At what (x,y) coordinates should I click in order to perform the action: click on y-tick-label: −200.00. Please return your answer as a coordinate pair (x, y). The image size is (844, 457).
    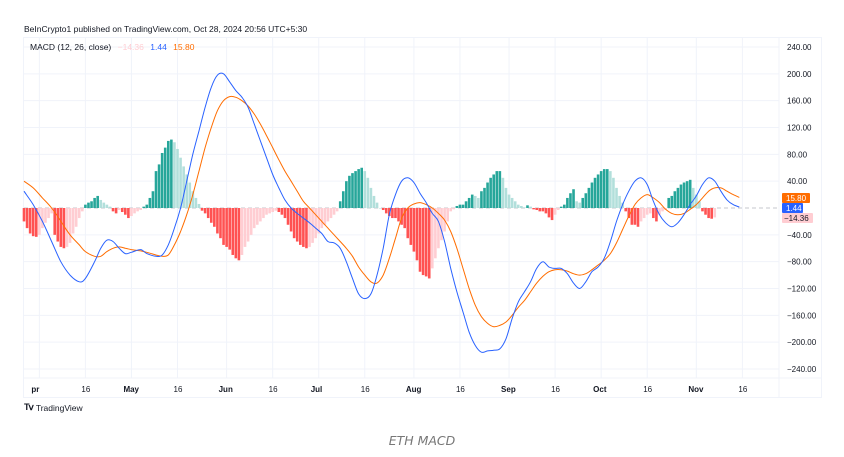
    Looking at the image, I should click on (802, 342).